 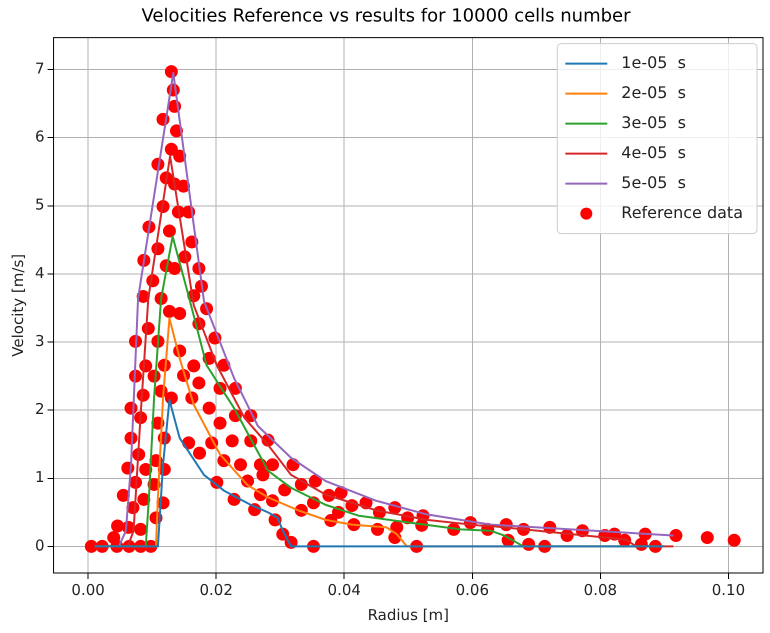 I want to click on y-tick-label: 5, so click(x=39, y=205).